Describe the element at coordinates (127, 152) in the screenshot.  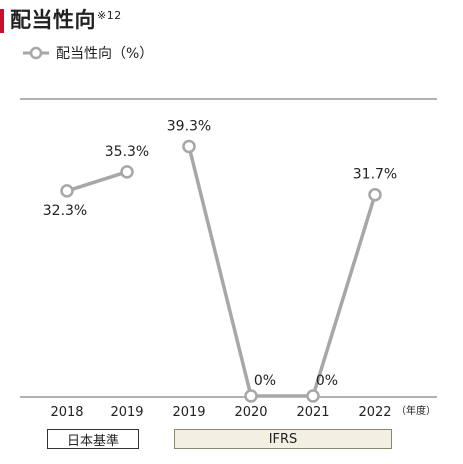
I see `data-label: 35.3%` at that location.